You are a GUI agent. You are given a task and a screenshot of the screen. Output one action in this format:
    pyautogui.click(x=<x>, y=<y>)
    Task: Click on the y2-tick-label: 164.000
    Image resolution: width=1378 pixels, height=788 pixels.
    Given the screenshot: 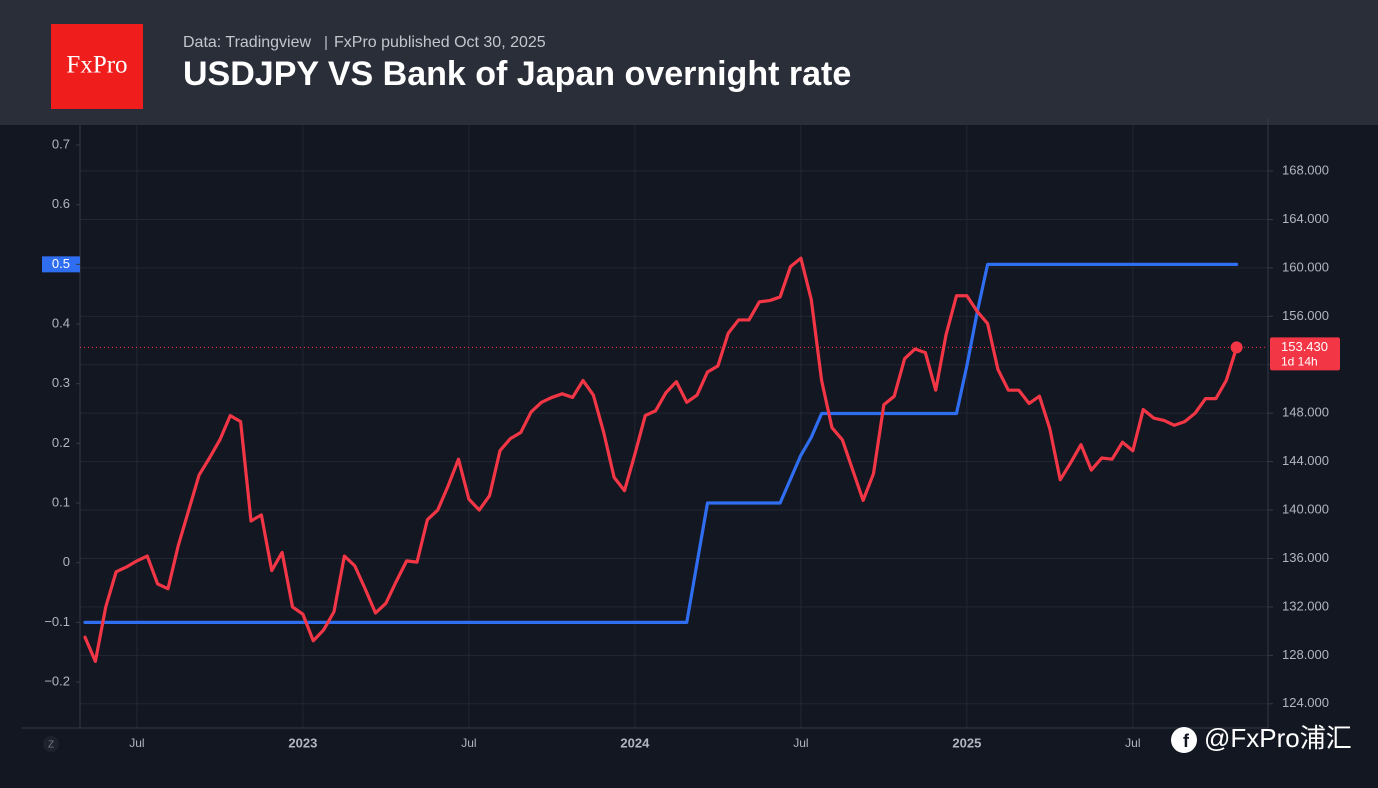 What is the action you would take?
    pyautogui.click(x=1305, y=218)
    